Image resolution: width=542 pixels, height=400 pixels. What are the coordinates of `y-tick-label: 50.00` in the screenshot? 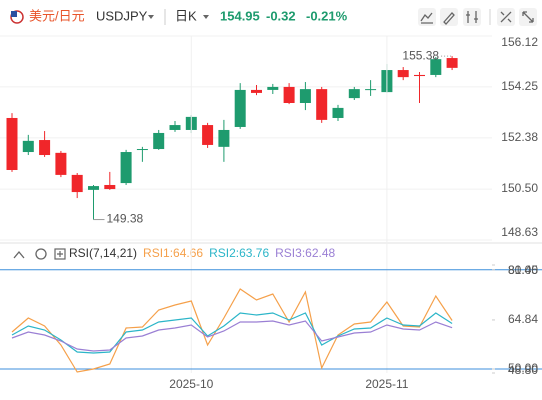 It's located at (523, 368).